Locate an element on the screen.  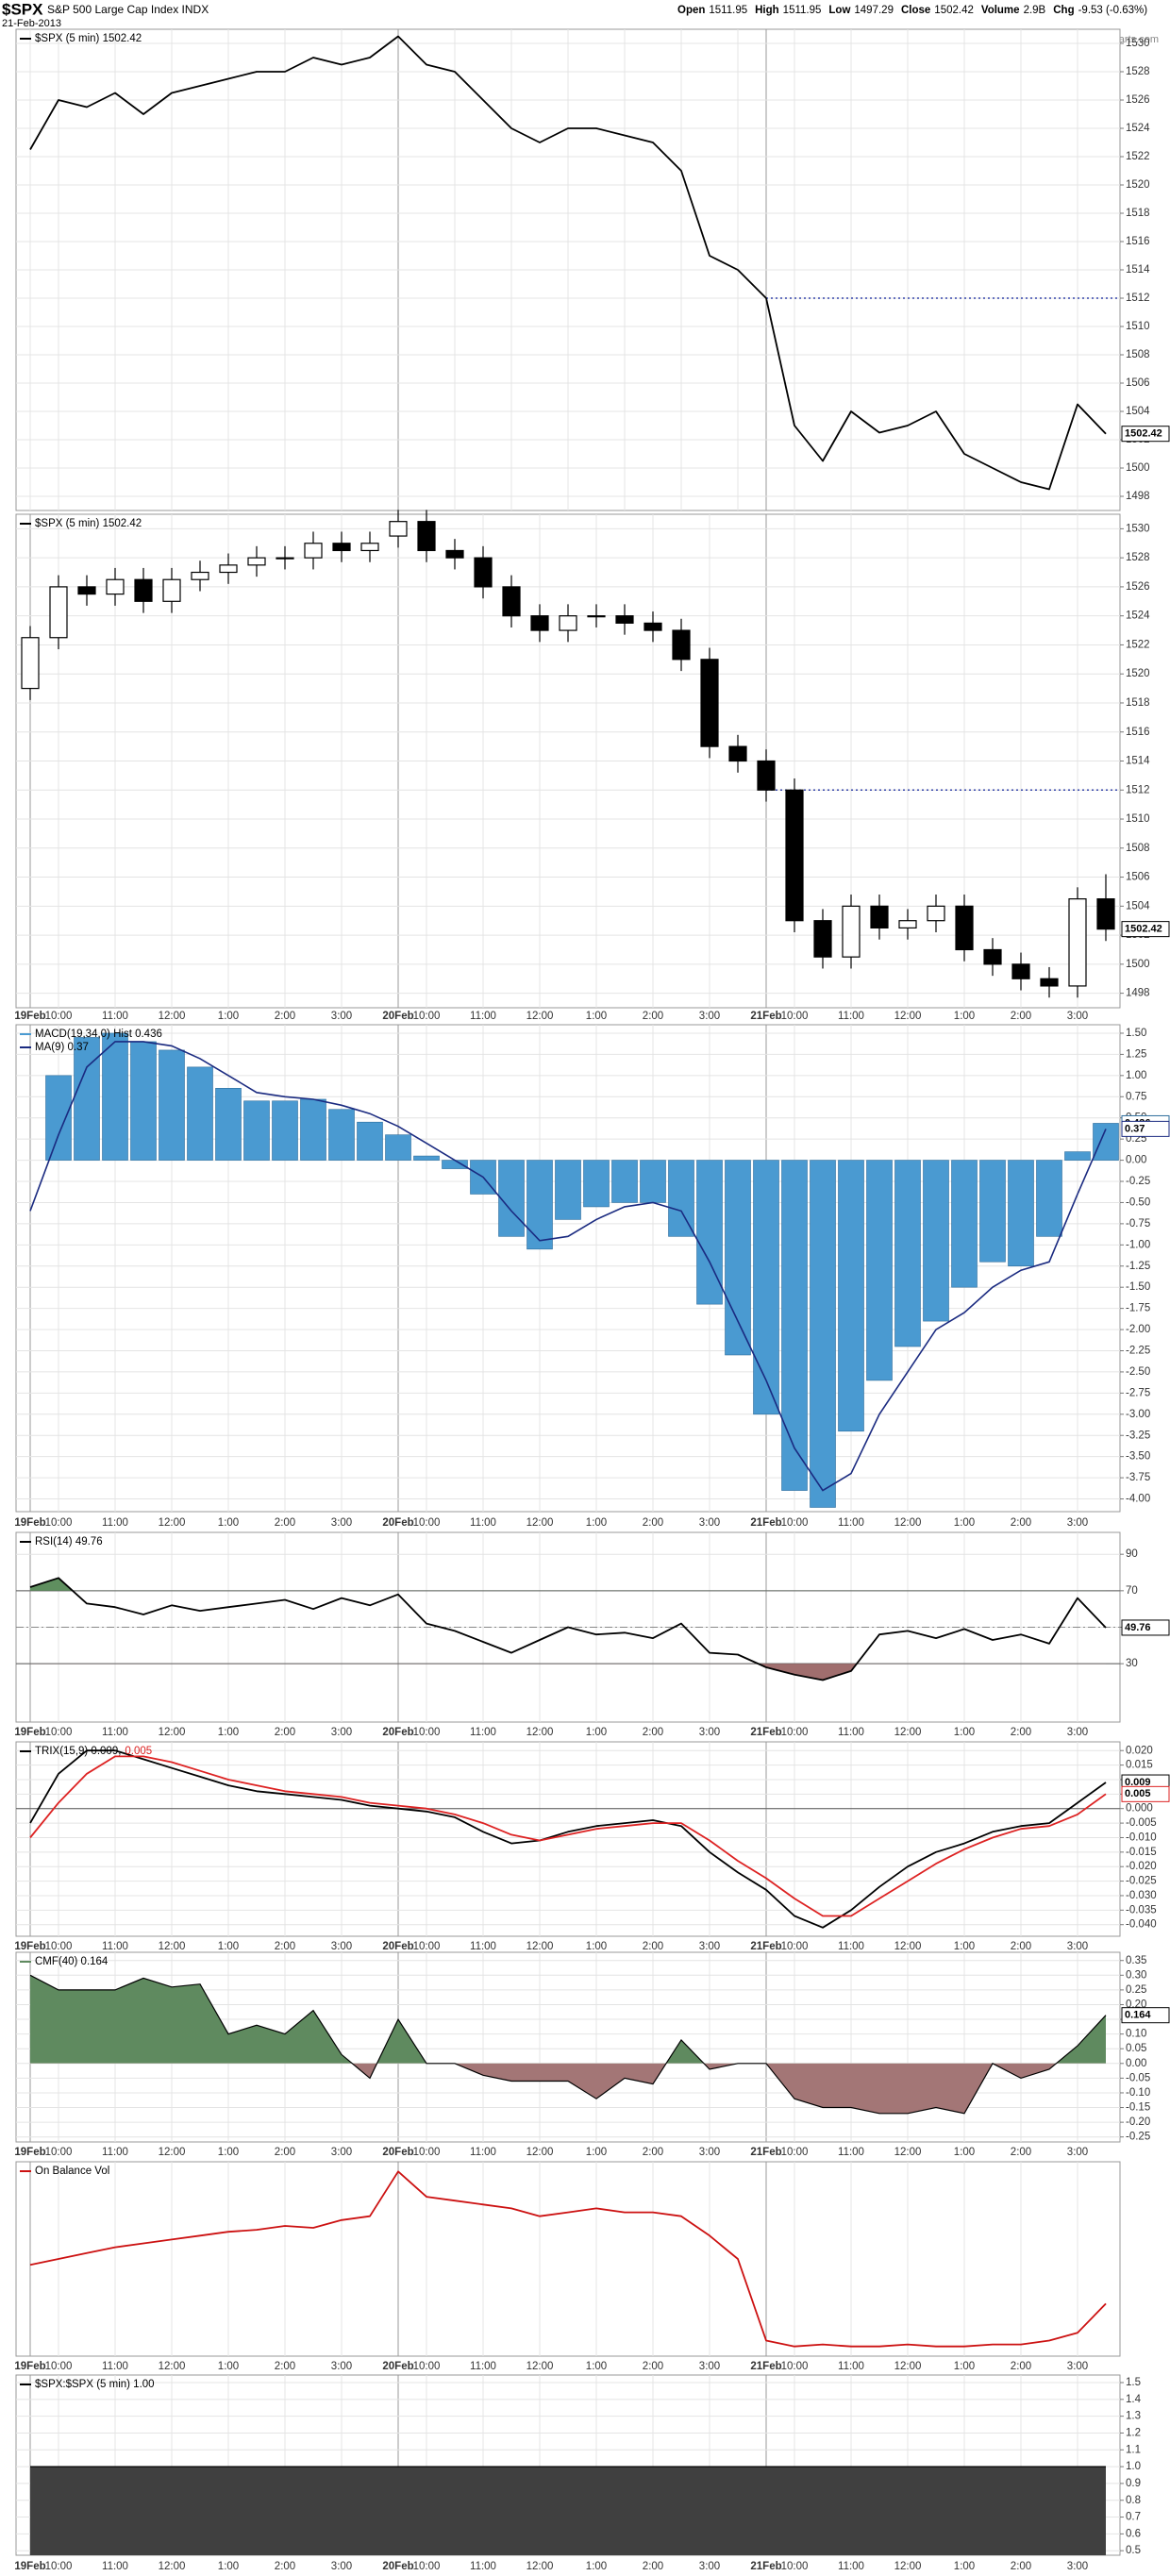
y-tick-label: 1.50 is located at coordinates (1136, 1033).